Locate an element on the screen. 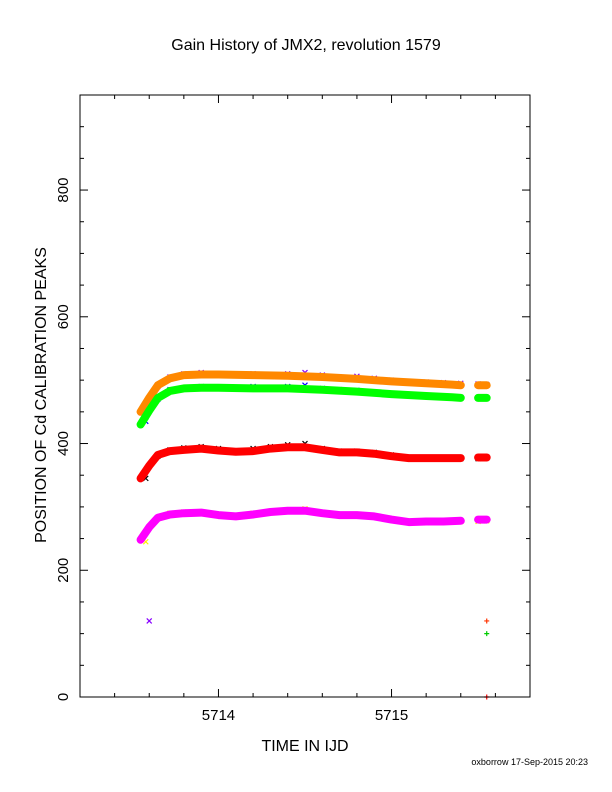 The image size is (612, 792). x-tick-label: 5714 is located at coordinates (218, 715).